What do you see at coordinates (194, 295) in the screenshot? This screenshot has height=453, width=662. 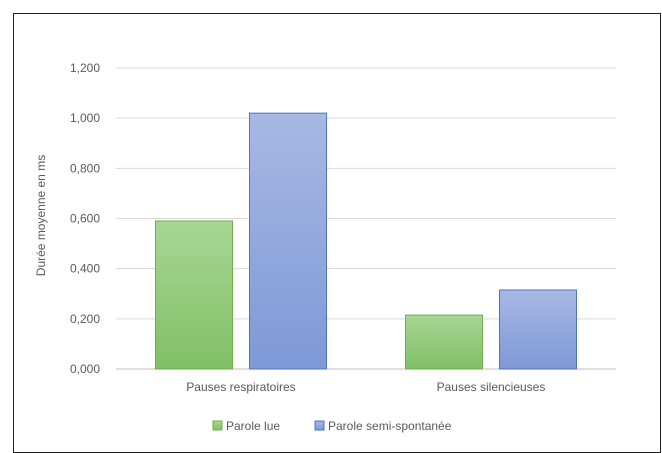 I see `bar-parole-lue-respiratoires` at bounding box center [194, 295].